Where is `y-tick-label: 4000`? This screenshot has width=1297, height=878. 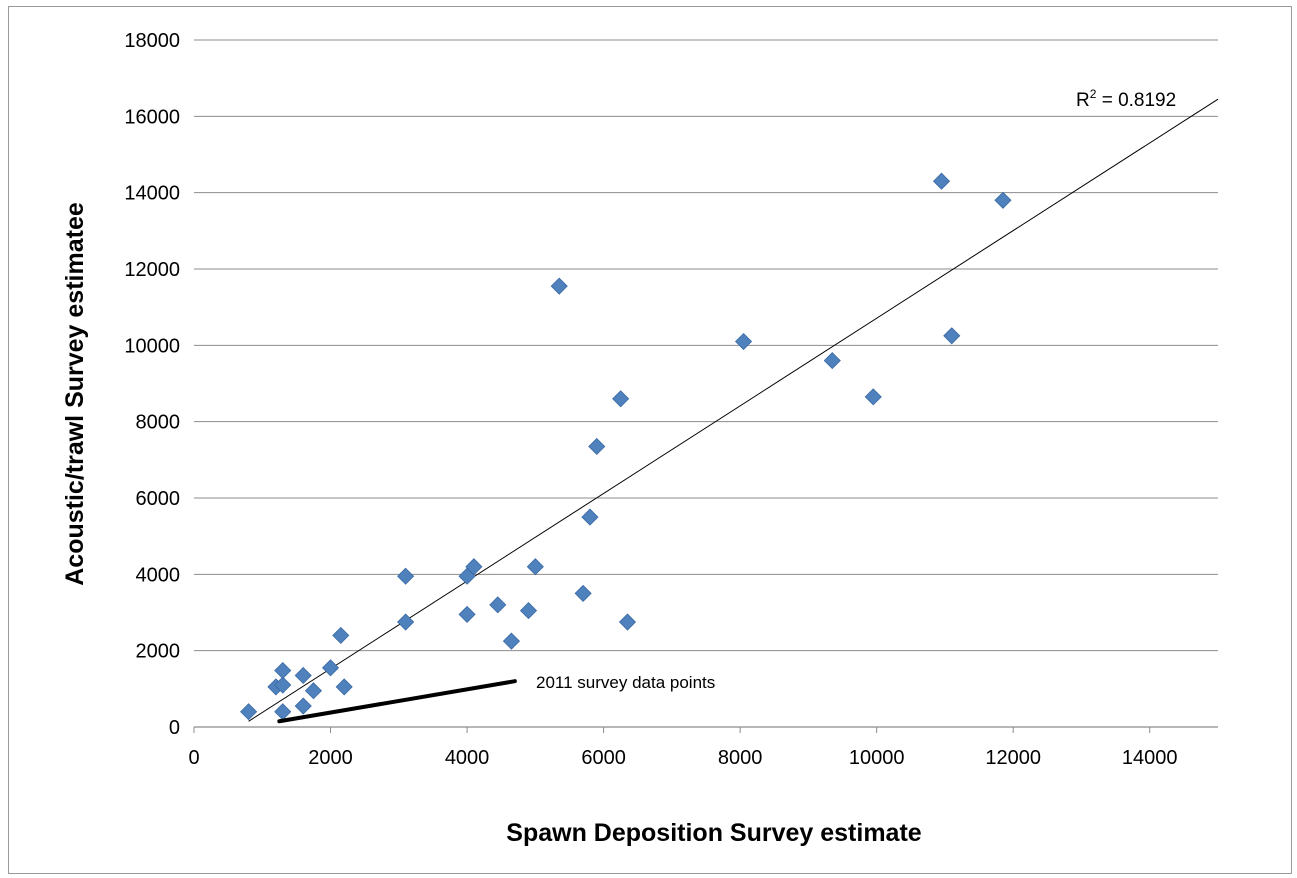 y-tick-label: 4000 is located at coordinates (158, 575).